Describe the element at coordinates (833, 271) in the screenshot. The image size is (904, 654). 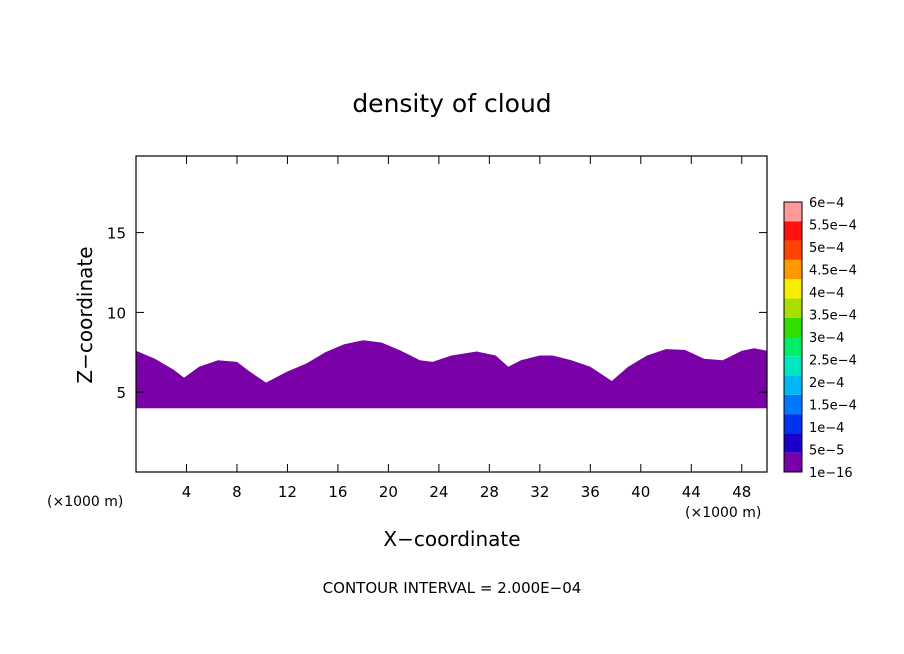
I see `legend-label: 4.5e−4` at that location.